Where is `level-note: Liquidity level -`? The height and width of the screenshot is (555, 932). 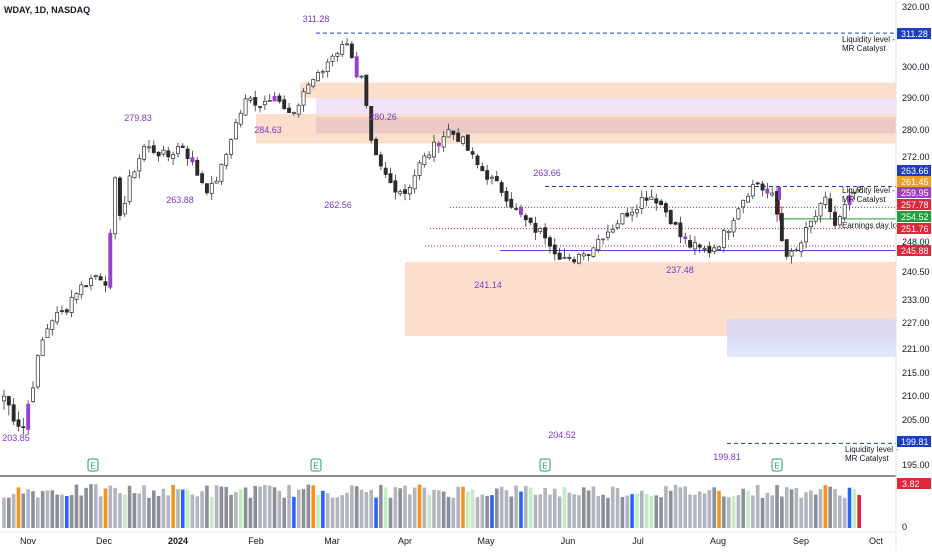
level-note: Liquidity level - is located at coordinates (868, 39).